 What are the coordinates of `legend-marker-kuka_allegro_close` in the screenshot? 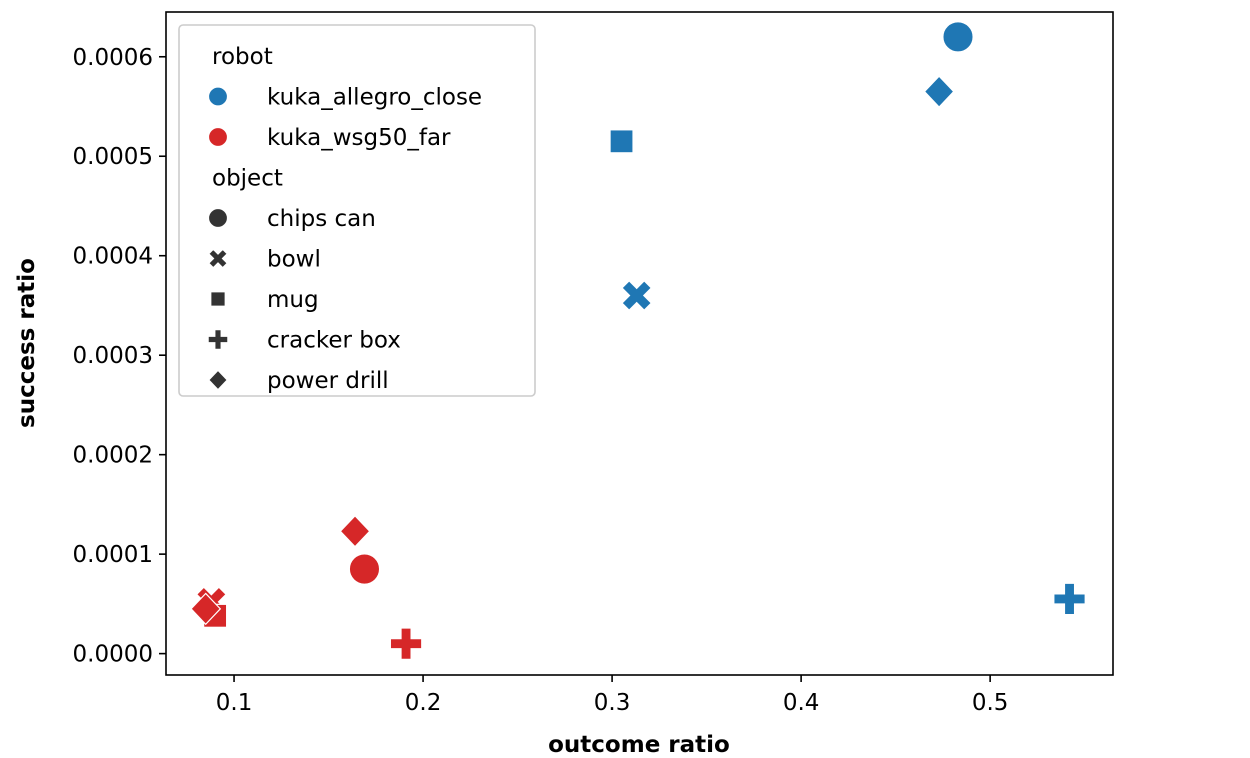 It's located at (218, 96).